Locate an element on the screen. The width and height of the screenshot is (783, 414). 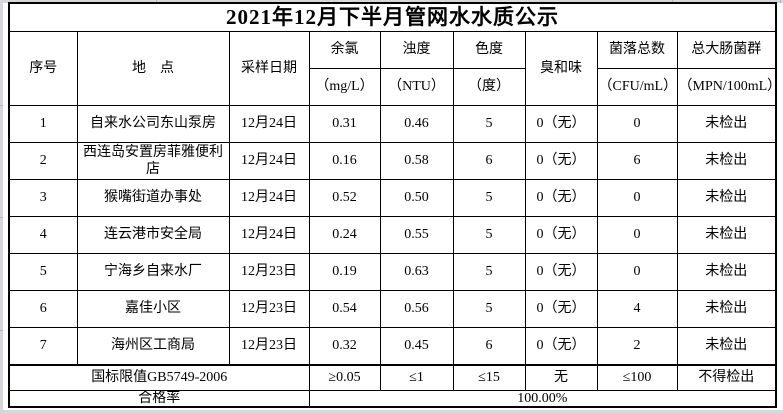
sheet-margin-left is located at coordinates (1, 207).